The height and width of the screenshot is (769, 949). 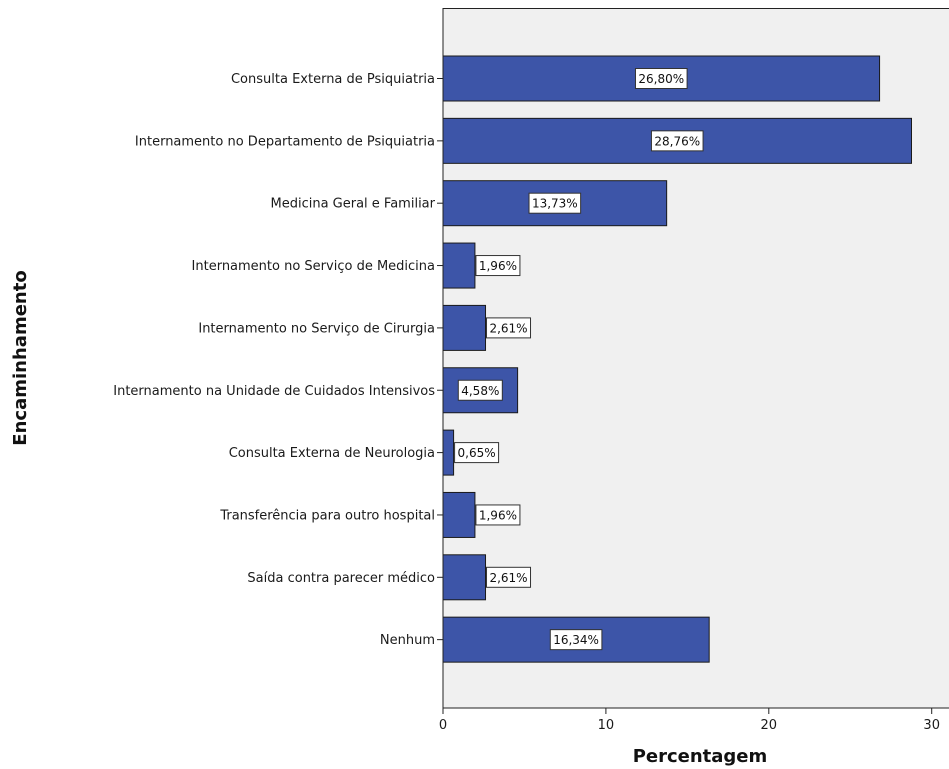 What do you see at coordinates (20, 357) in the screenshot?
I see `y-axis-title: Encaminhamento` at bounding box center [20, 357].